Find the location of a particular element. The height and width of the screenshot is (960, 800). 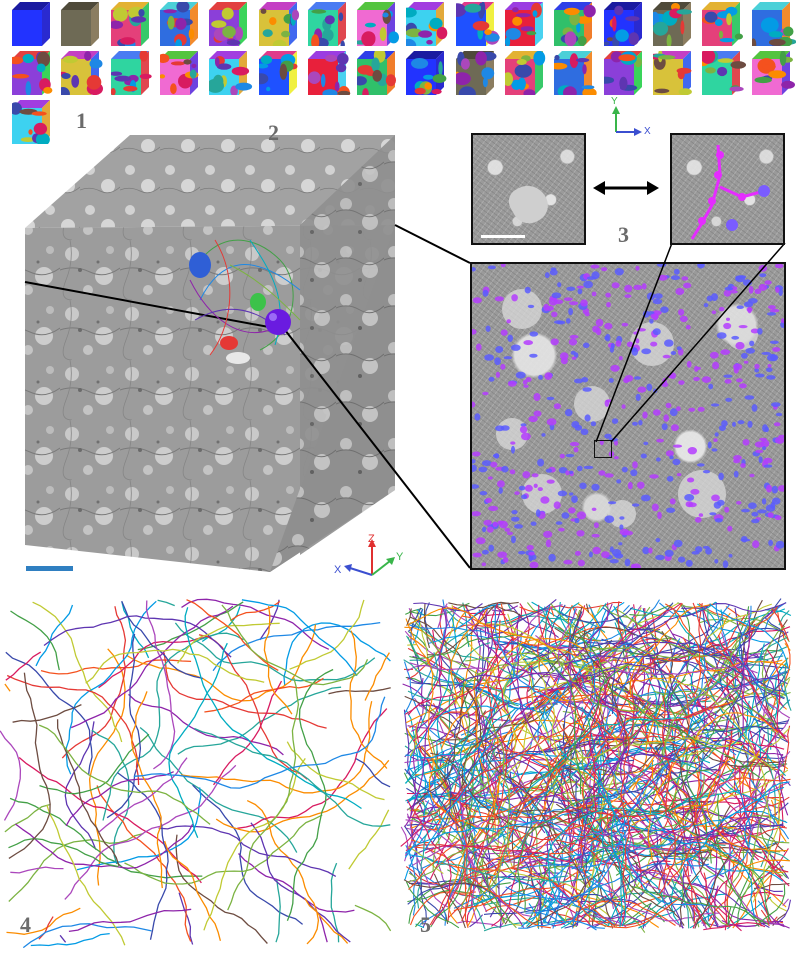

blue-soma is located at coordinates (200, 265).